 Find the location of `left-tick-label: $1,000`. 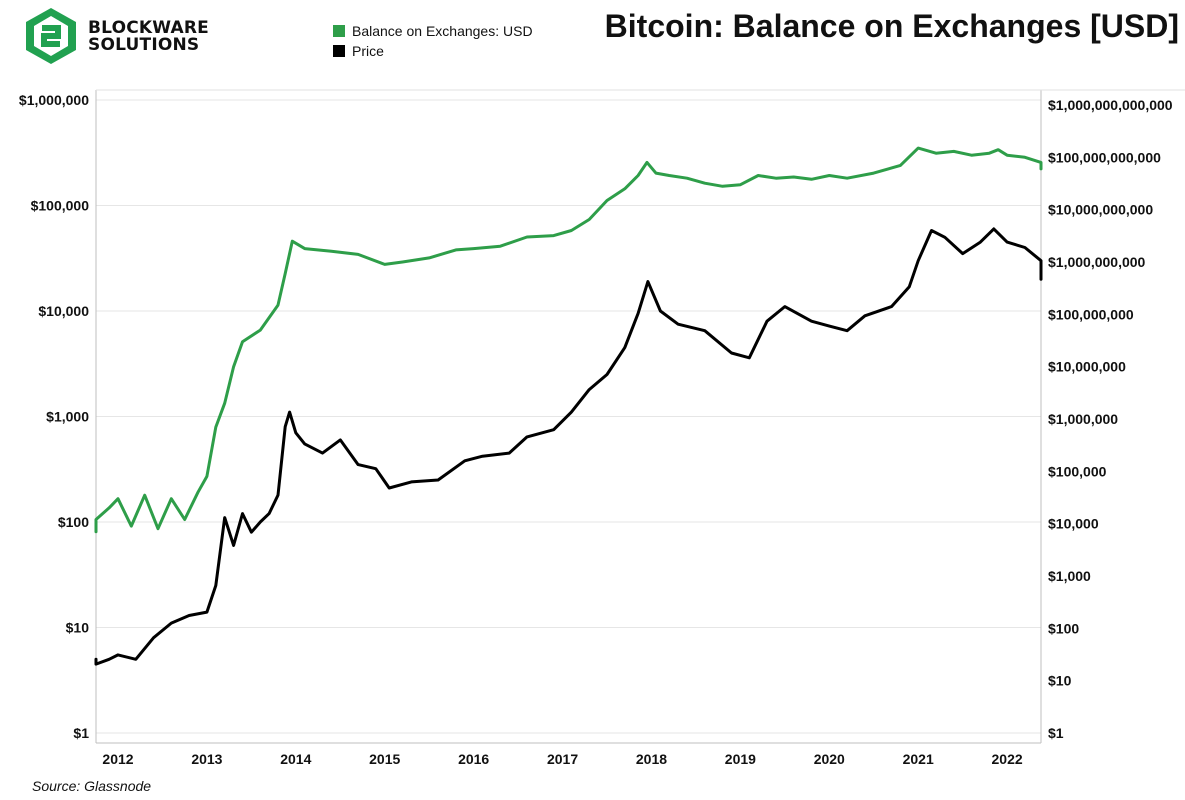

left-tick-label: $1,000 is located at coordinates (67, 417).